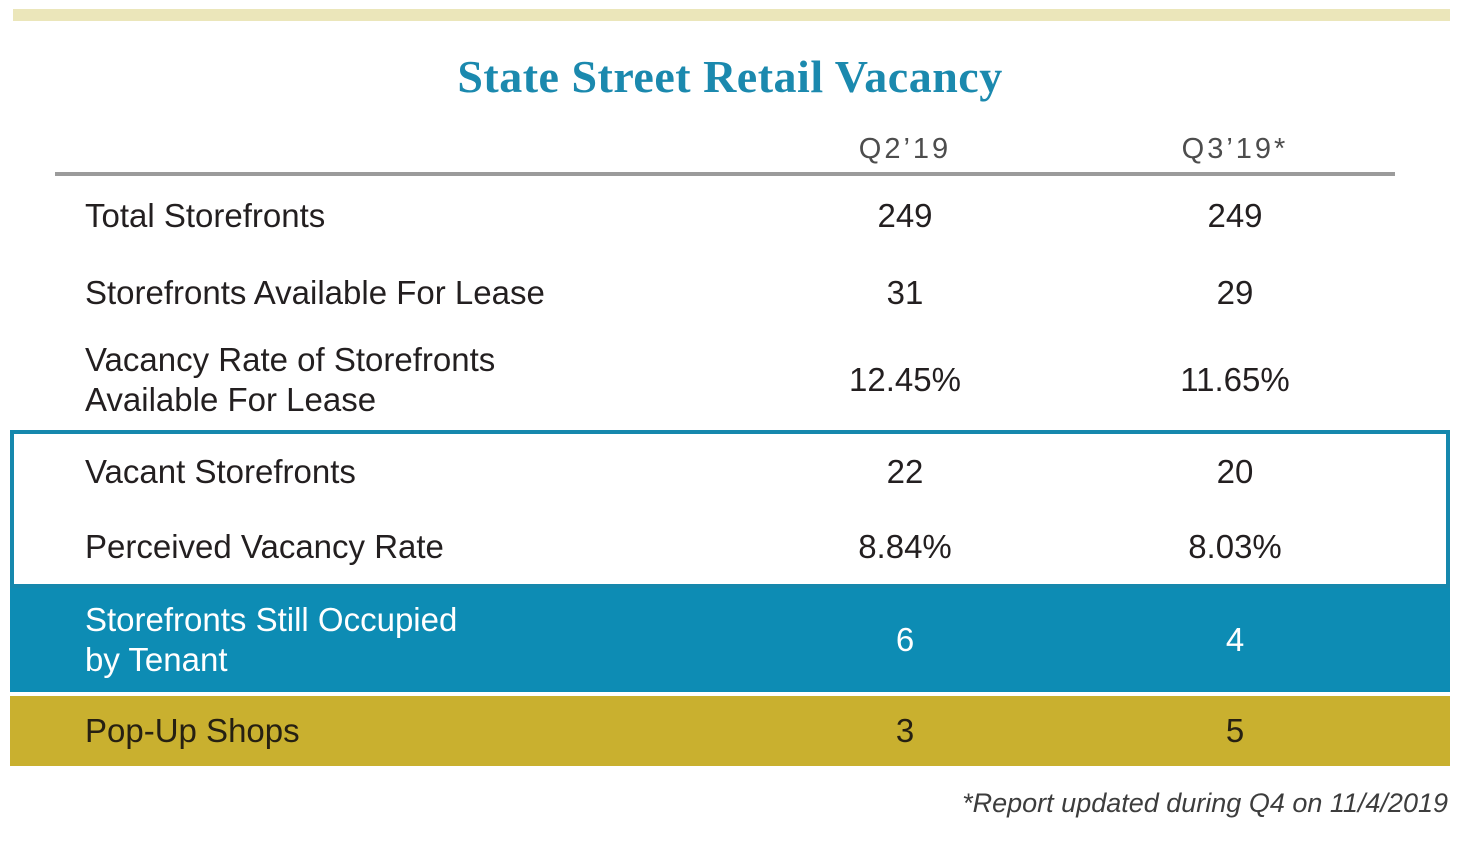 Image resolution: width=1460 pixels, height=843 pixels. I want to click on row-label-line-2: by Tenant, so click(156, 659).